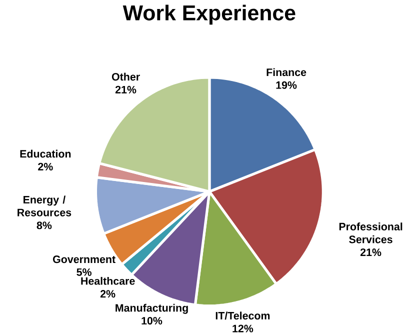 This screenshot has height=334, width=415. I want to click on slice-label: IT/Telecom, so click(243, 316).